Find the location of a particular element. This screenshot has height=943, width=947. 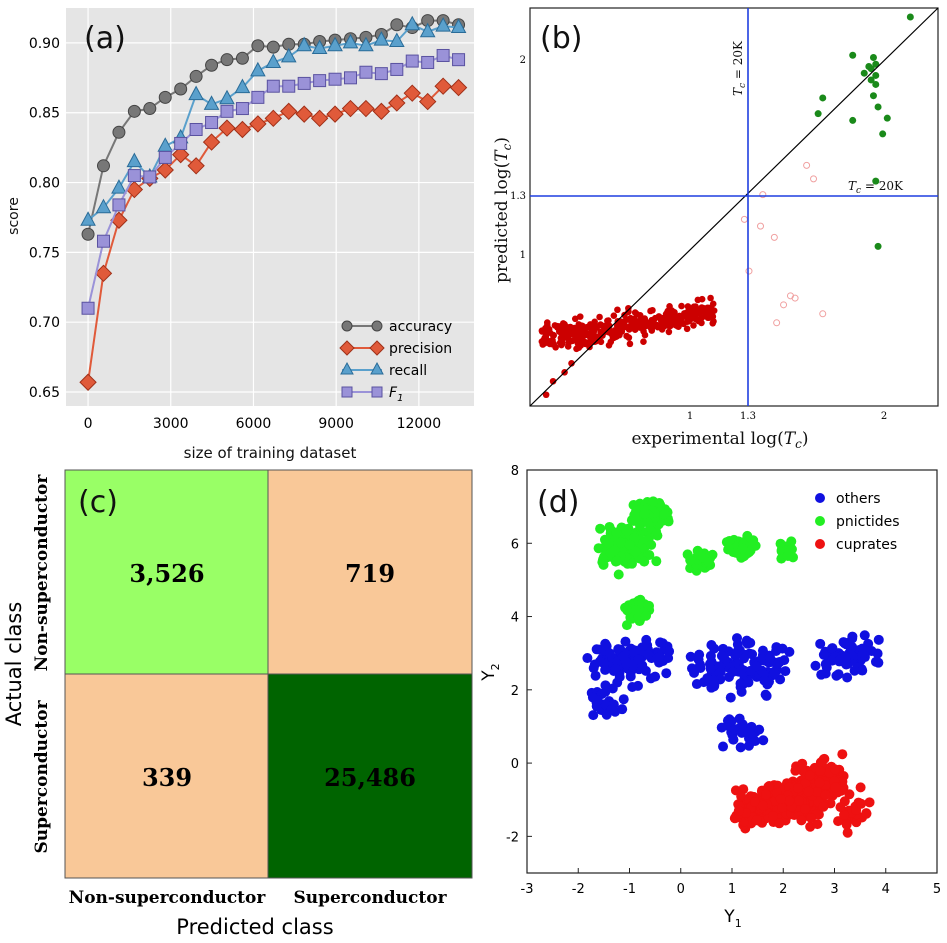

panel-d-xtick-label: 4 is located at coordinates (886, 889).